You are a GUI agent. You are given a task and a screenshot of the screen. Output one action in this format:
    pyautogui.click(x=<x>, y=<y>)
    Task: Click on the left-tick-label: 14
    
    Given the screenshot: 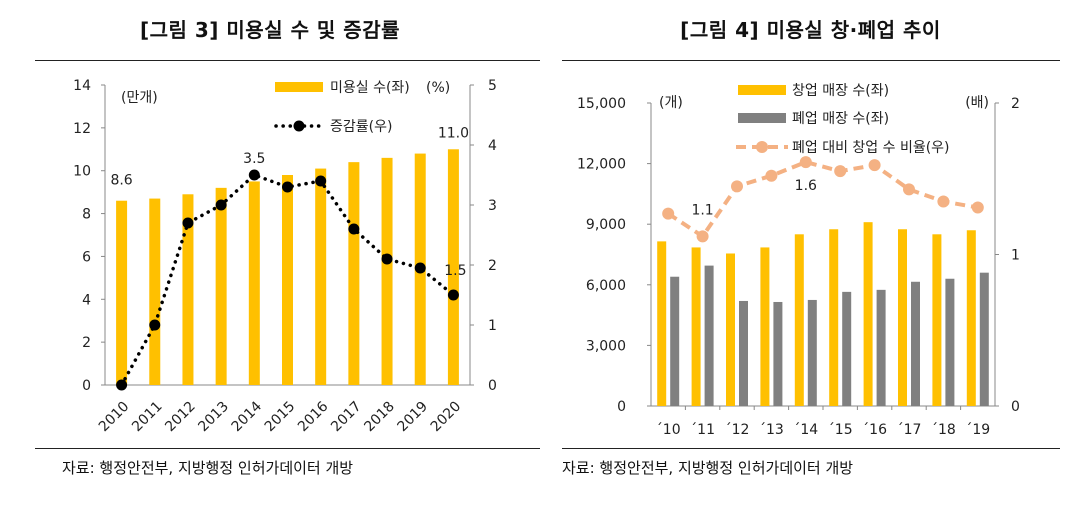 What is the action you would take?
    pyautogui.click(x=82, y=86)
    